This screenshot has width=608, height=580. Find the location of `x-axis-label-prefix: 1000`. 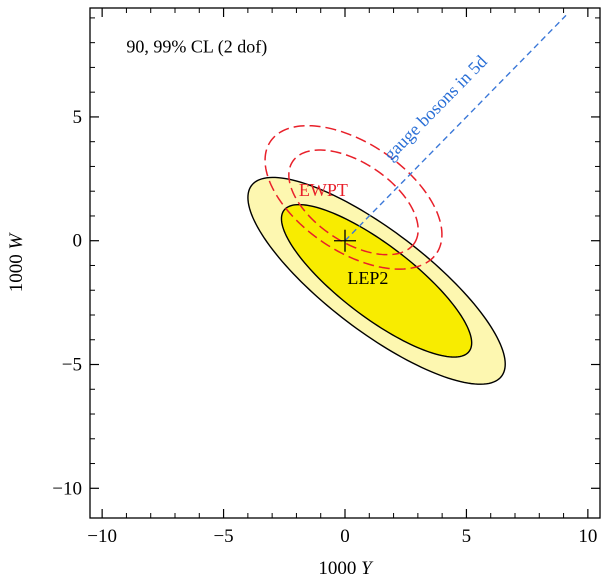

x-axis-label-prefix: 1000 is located at coordinates (339, 568).